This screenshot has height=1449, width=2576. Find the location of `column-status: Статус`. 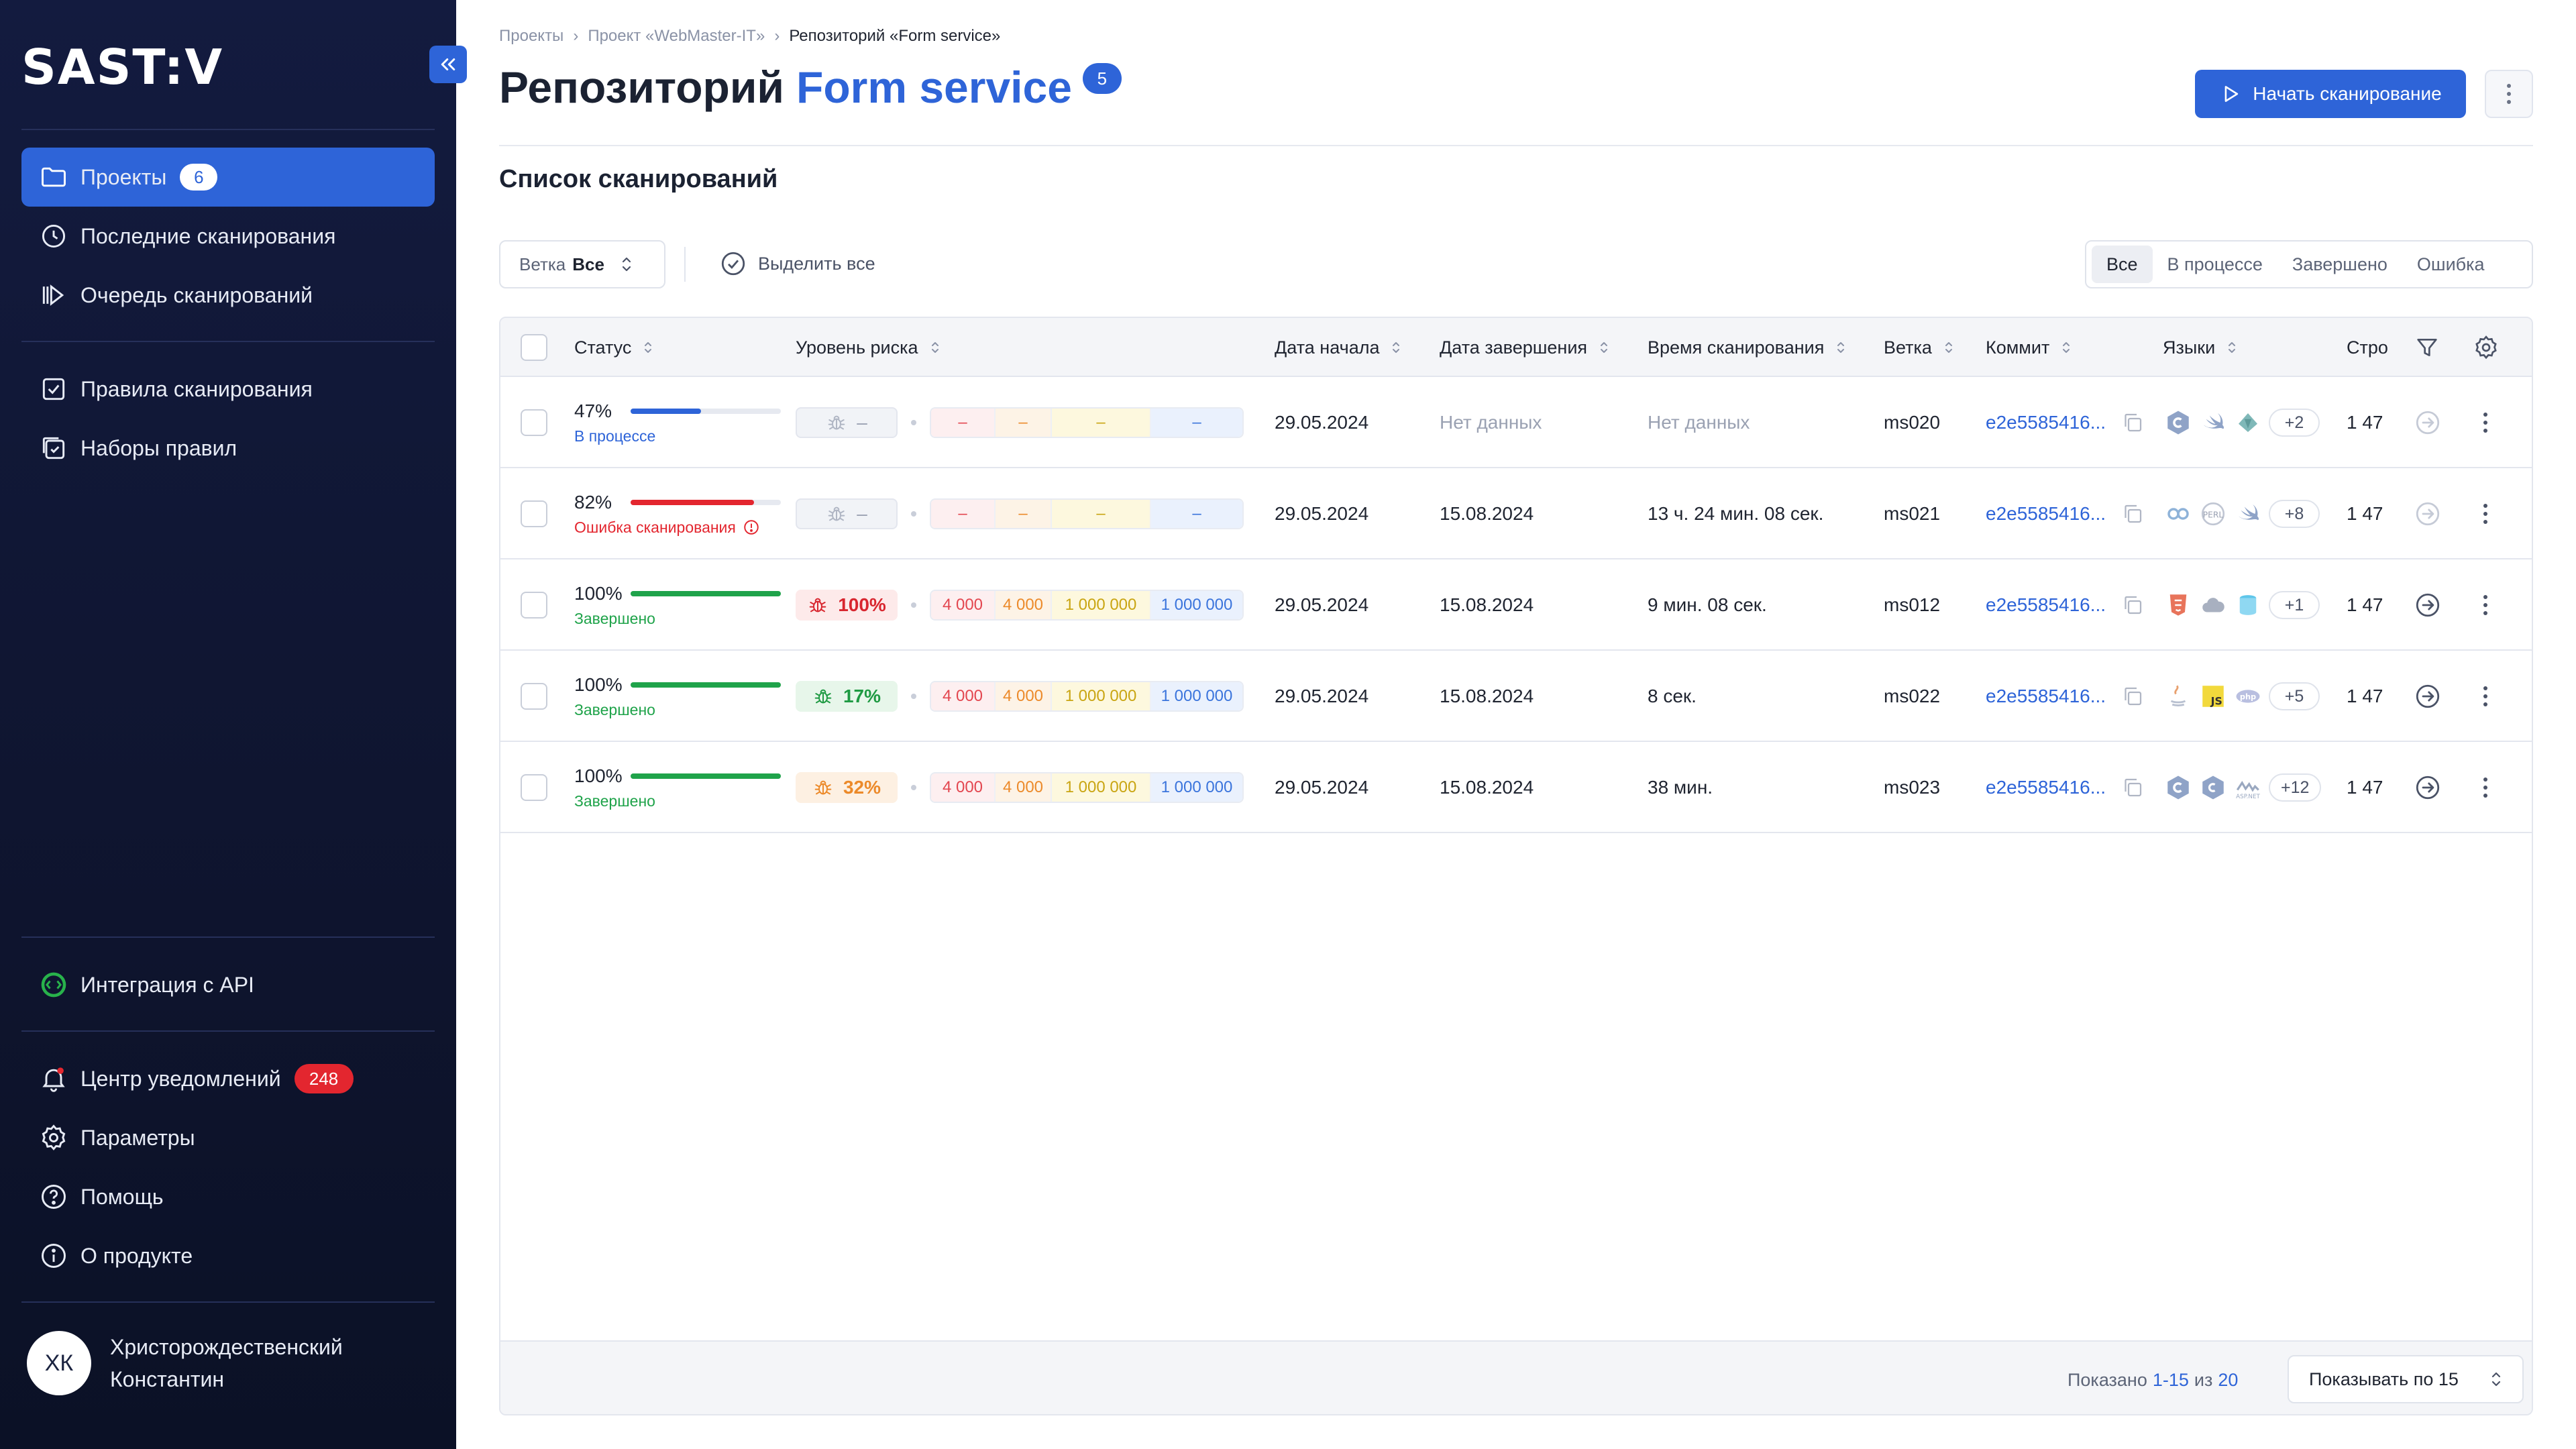

column-status: Статус is located at coordinates (613, 347).